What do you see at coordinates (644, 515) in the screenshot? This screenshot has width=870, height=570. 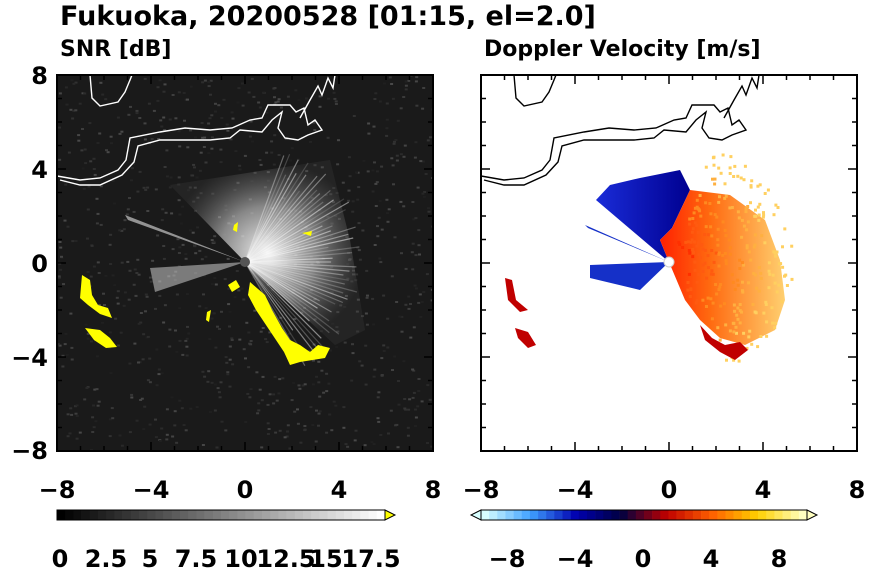 I see `doppler-colorbar-frame` at bounding box center [644, 515].